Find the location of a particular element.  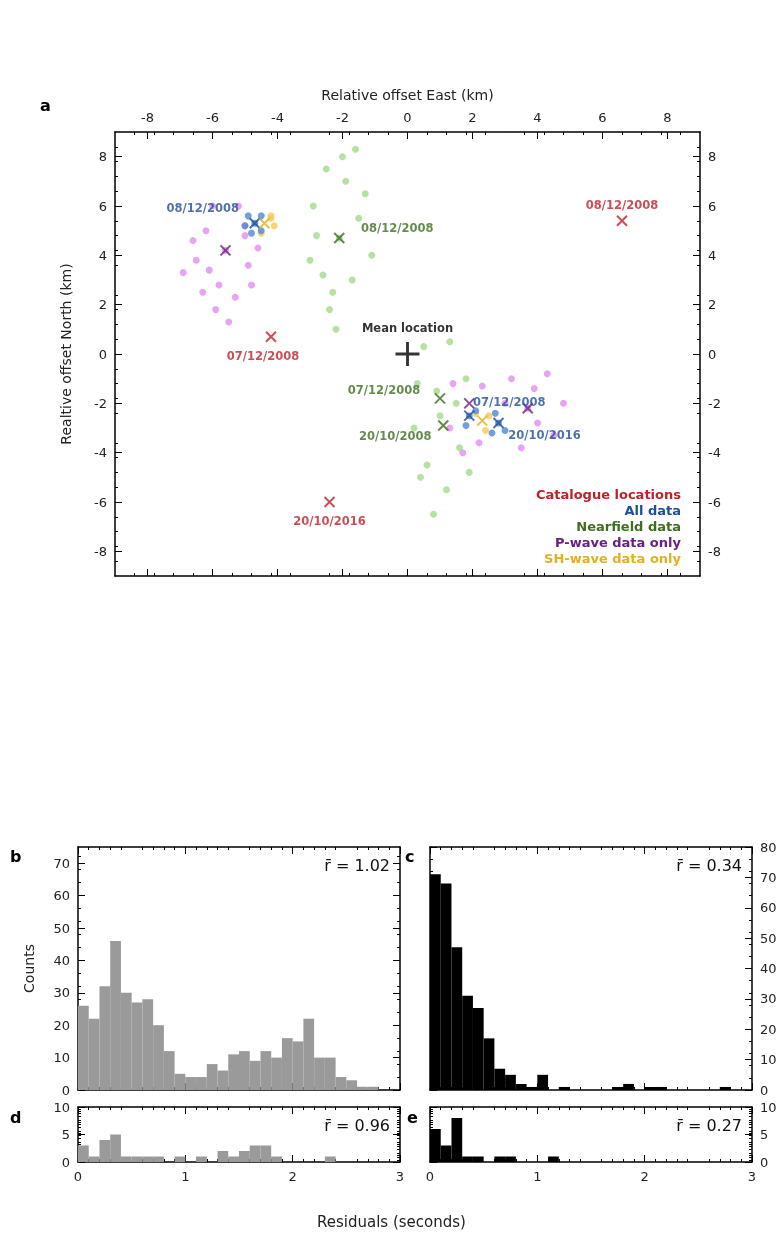

series-label: Mean location is located at coordinates (407, 328).